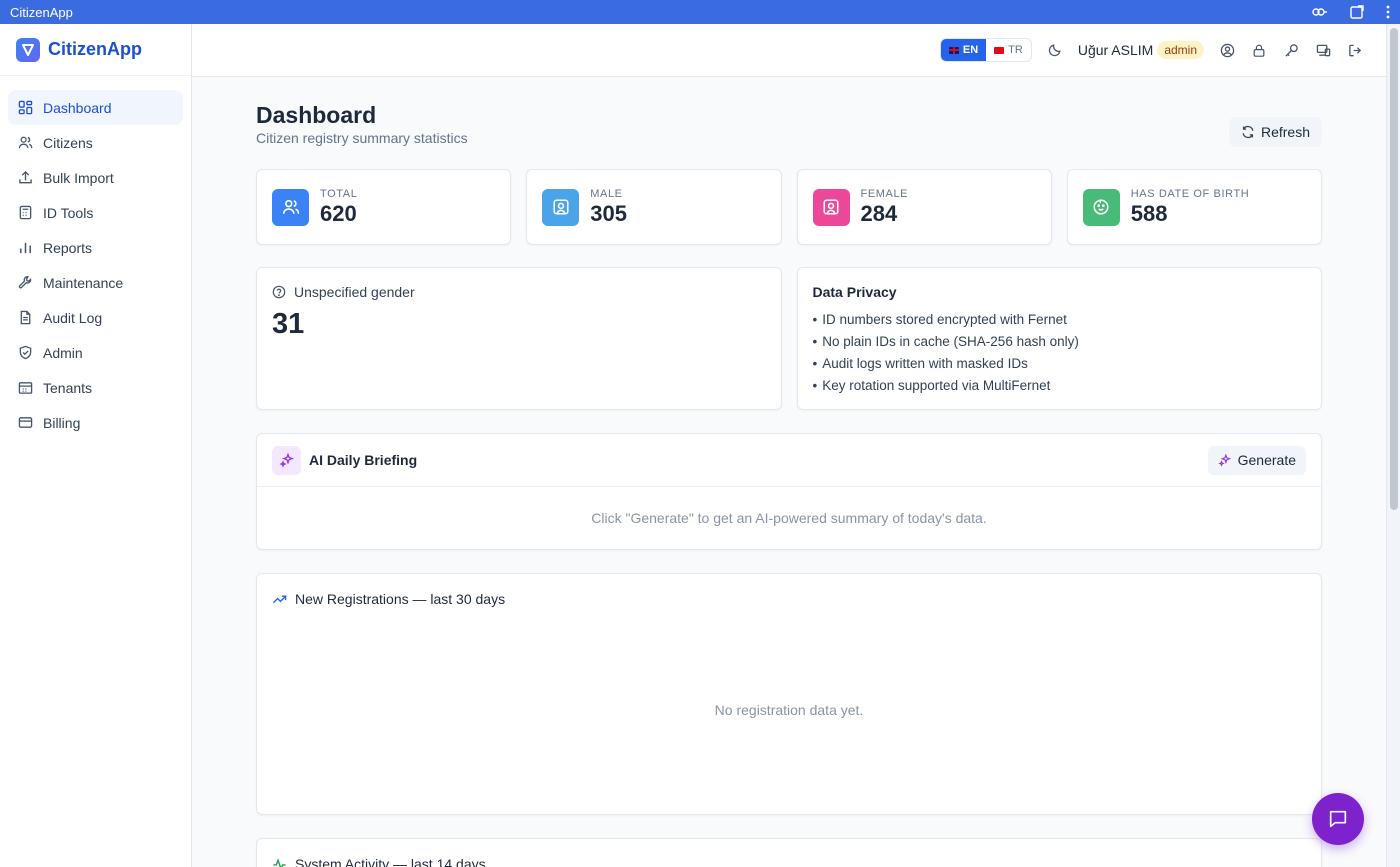  I want to click on stat-value: 305, so click(608, 213).